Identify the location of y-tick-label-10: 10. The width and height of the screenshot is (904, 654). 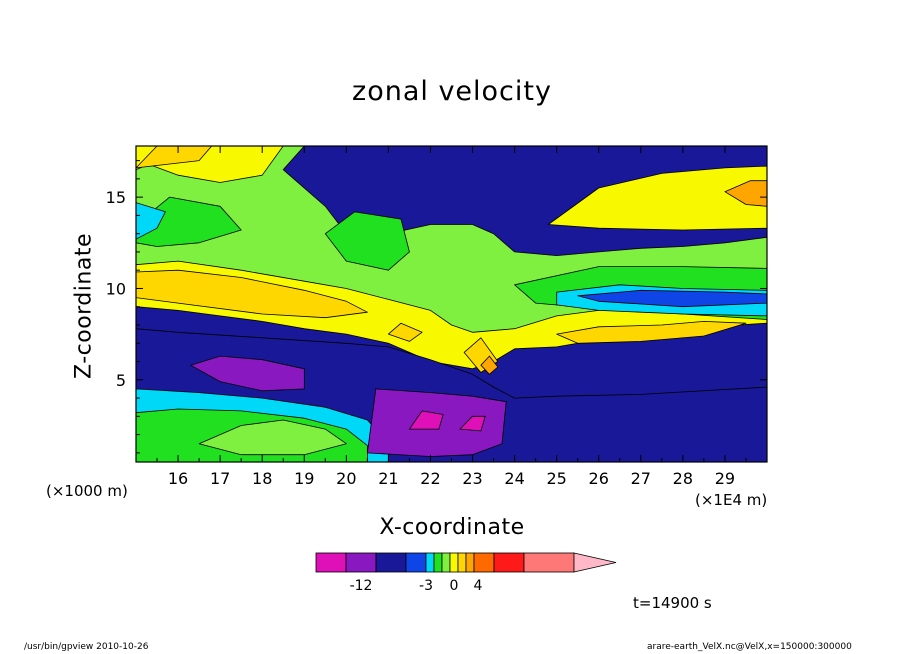
(116, 288).